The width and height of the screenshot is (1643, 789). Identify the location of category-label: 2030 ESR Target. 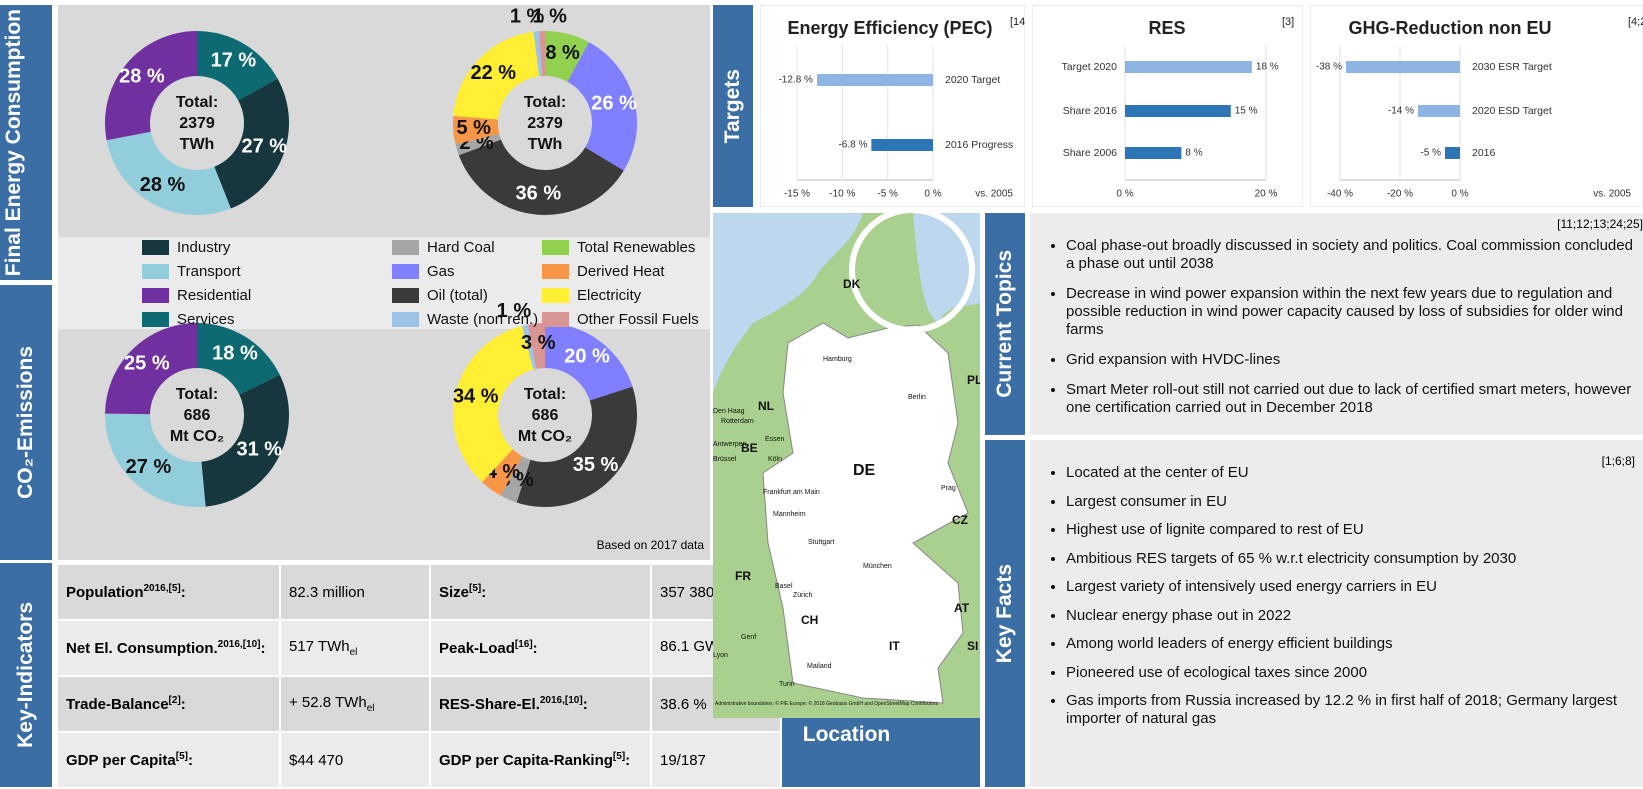
(1512, 67).